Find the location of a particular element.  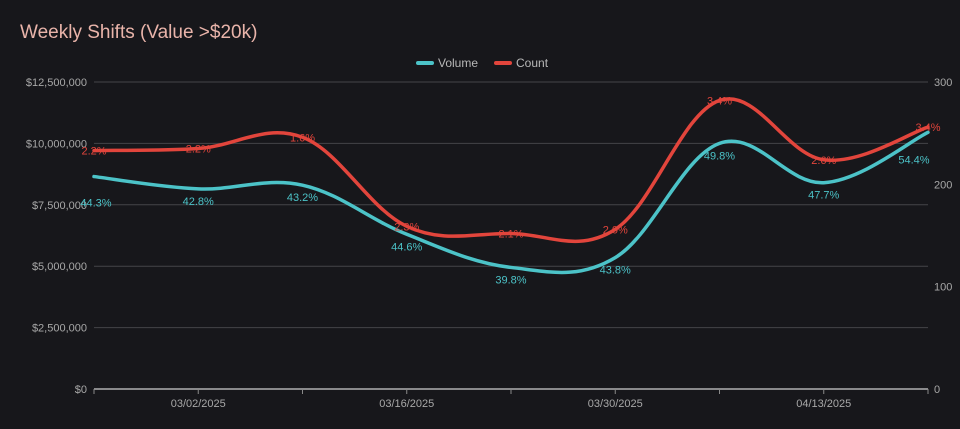

data-label-volume: 42.8% is located at coordinates (198, 202).